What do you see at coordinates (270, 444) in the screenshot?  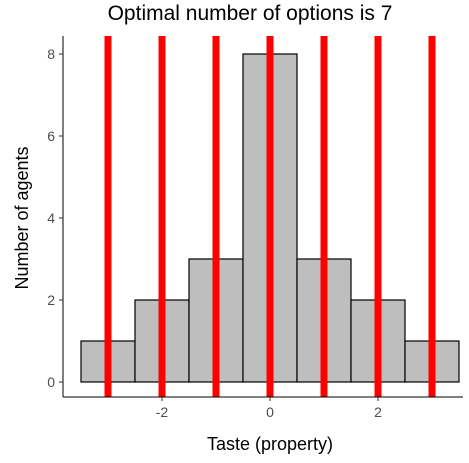 I see `x-axis-label: Taste (property)` at bounding box center [270, 444].